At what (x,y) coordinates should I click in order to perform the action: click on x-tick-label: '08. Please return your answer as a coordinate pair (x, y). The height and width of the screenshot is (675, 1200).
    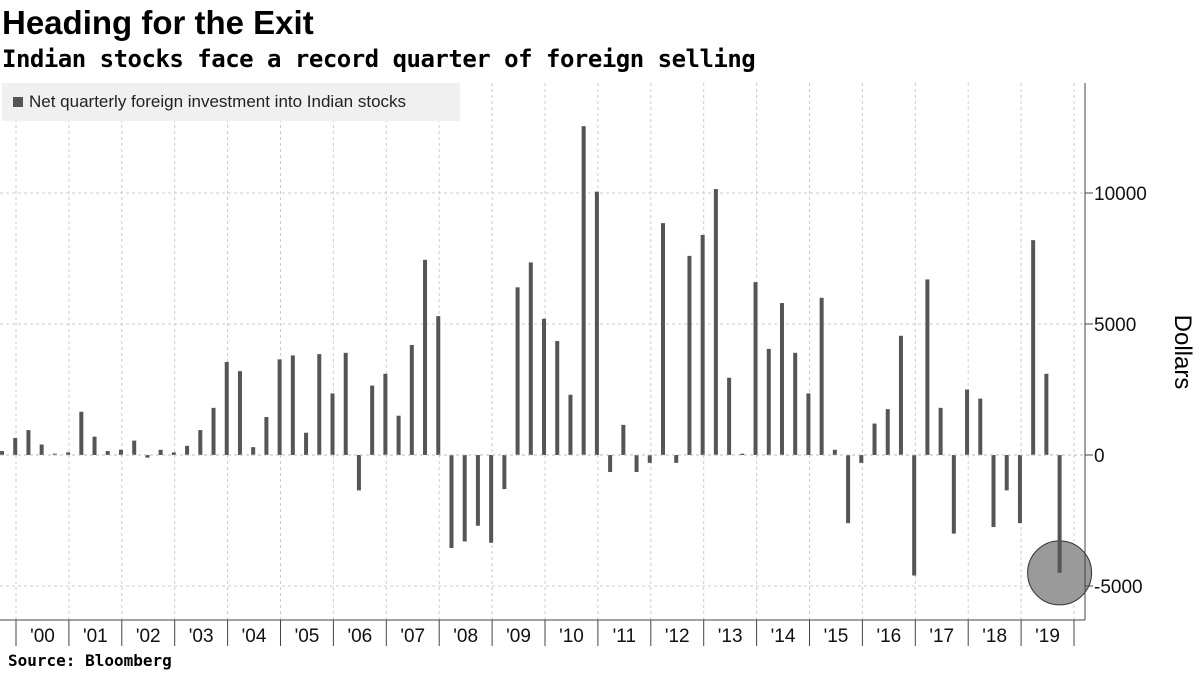
    Looking at the image, I should click on (465, 636).